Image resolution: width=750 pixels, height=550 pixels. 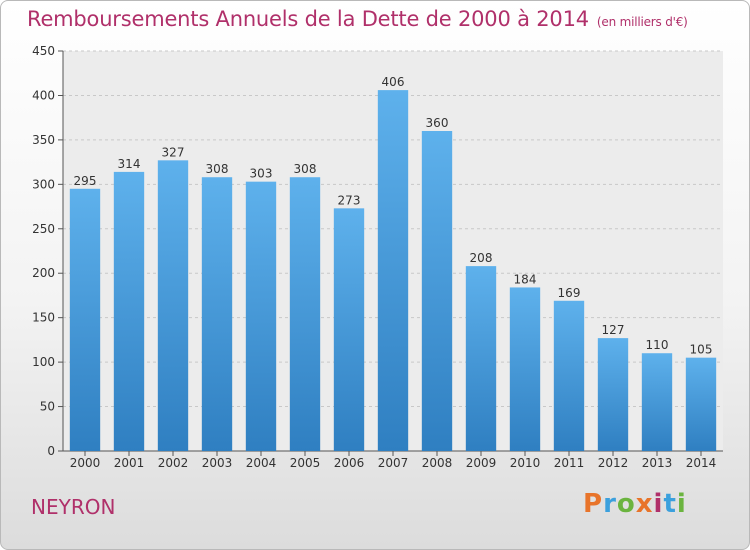 What do you see at coordinates (51, 451) in the screenshot?
I see `y-tick-label: 0` at bounding box center [51, 451].